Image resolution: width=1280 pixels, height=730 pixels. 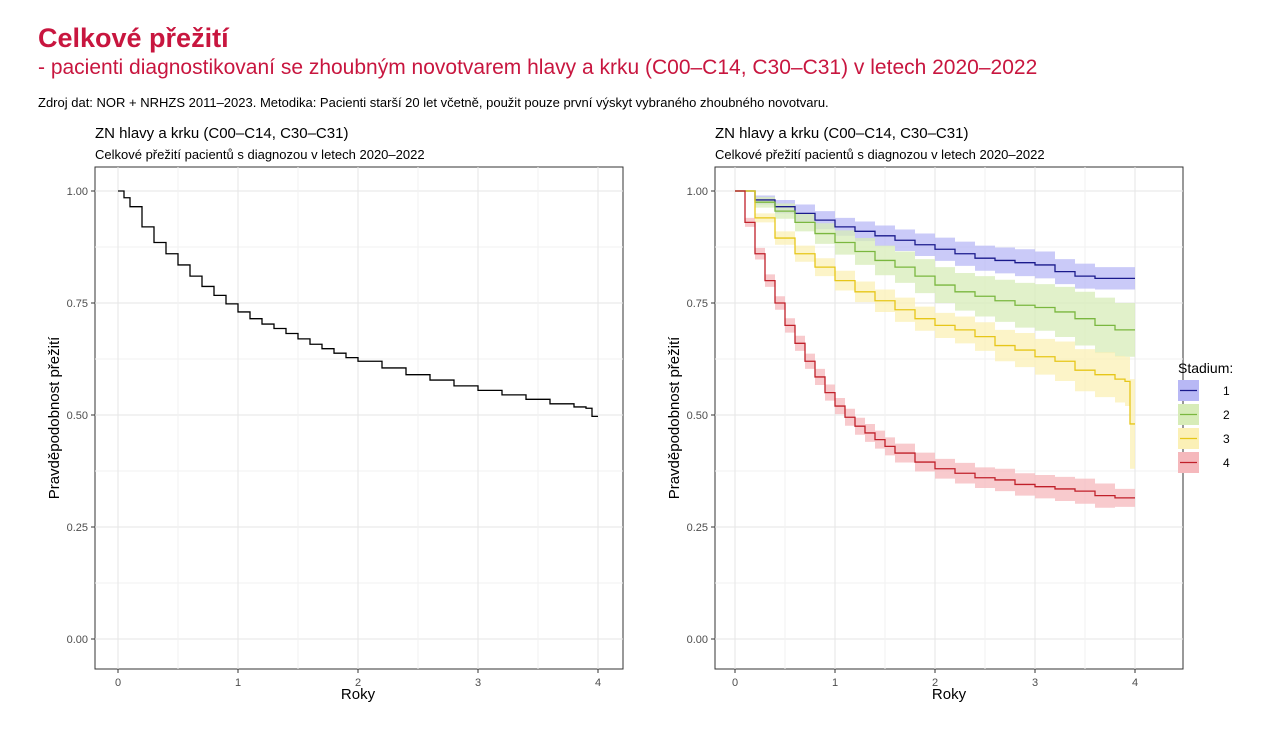 I want to click on legend-label-stadium-4: 4, so click(x=1226, y=463).